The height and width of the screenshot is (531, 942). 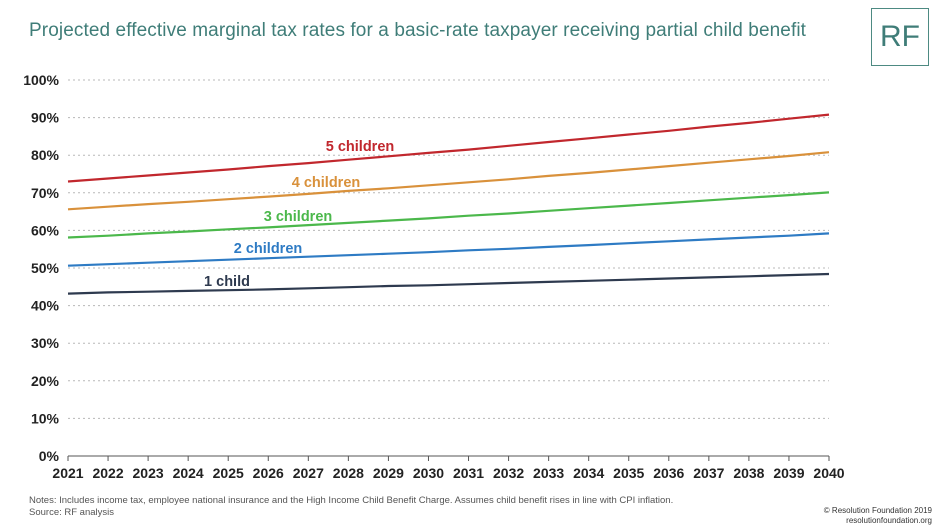 What do you see at coordinates (588, 473) in the screenshot?
I see `x-tick-label: 2034` at bounding box center [588, 473].